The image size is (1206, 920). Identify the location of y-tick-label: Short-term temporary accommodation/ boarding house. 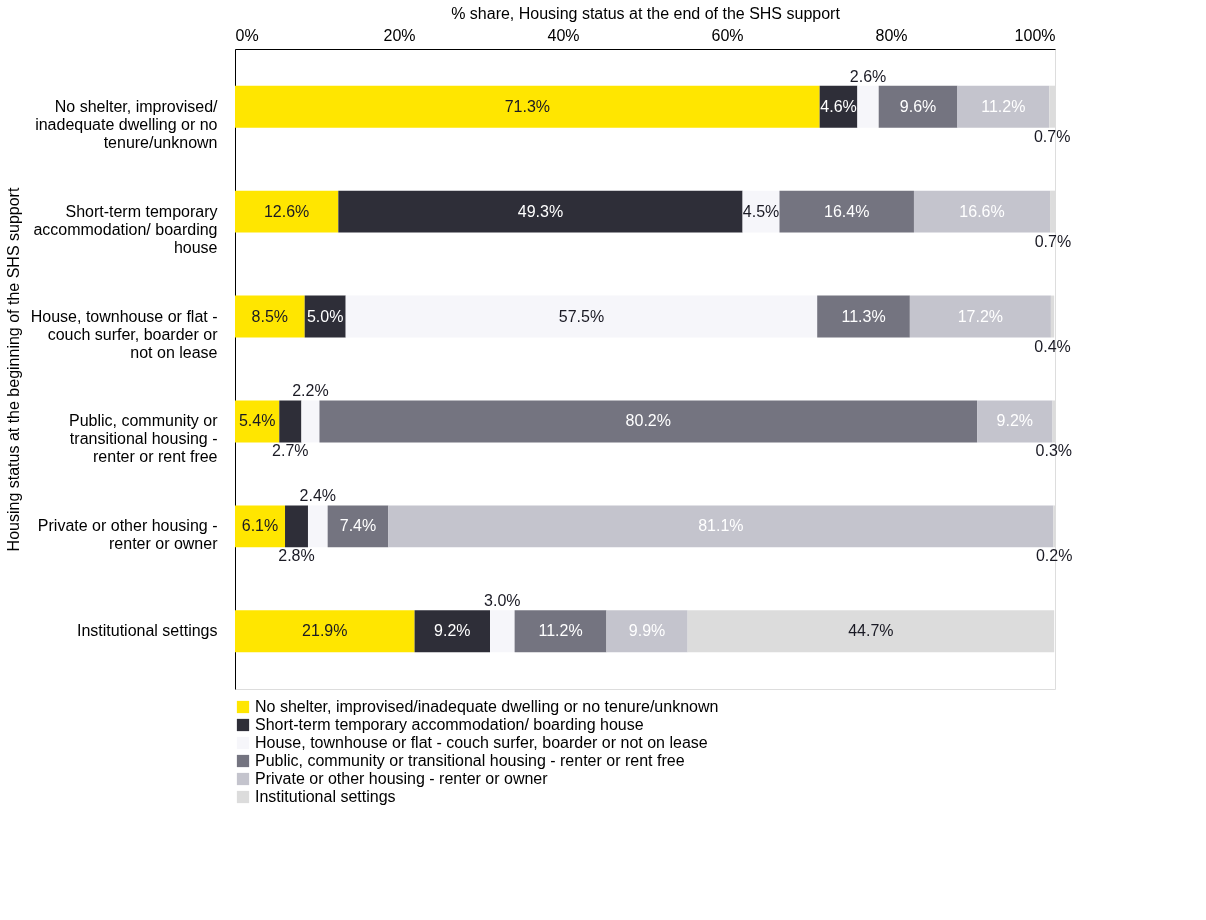
(125, 229).